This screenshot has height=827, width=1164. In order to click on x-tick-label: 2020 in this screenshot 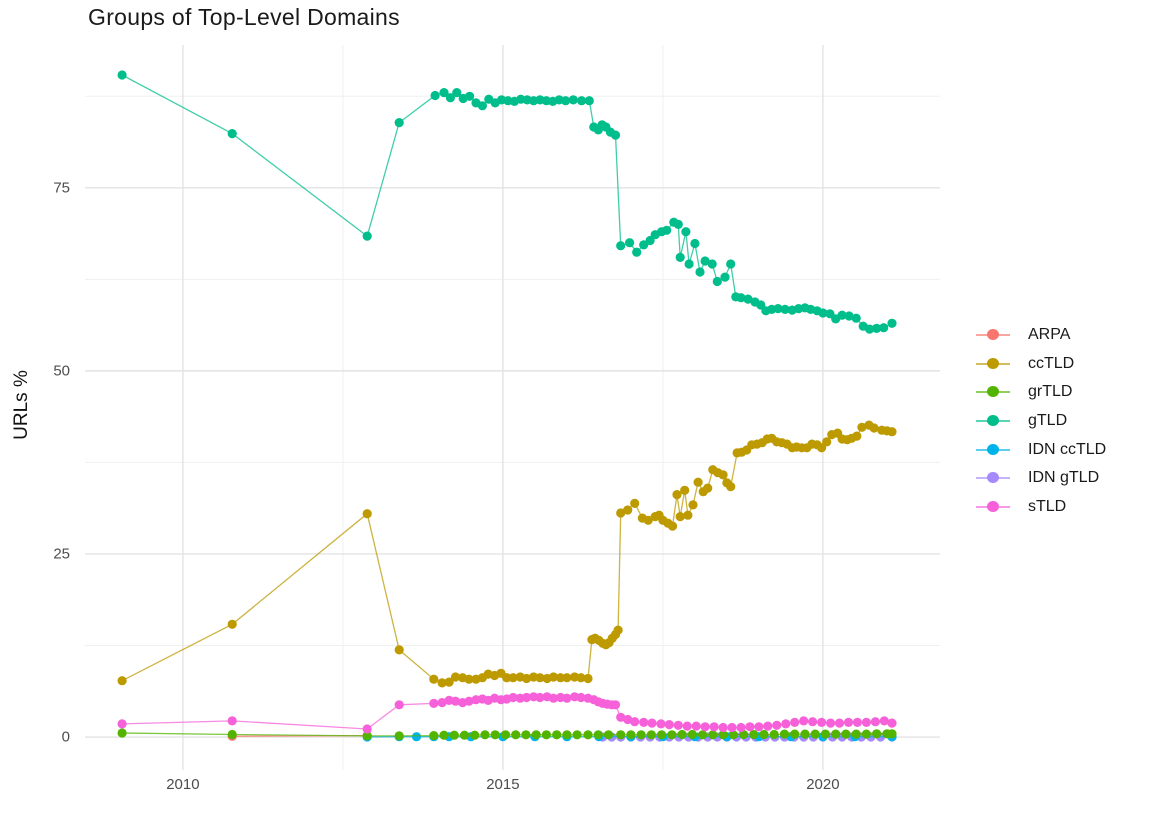, I will do `click(823, 784)`.